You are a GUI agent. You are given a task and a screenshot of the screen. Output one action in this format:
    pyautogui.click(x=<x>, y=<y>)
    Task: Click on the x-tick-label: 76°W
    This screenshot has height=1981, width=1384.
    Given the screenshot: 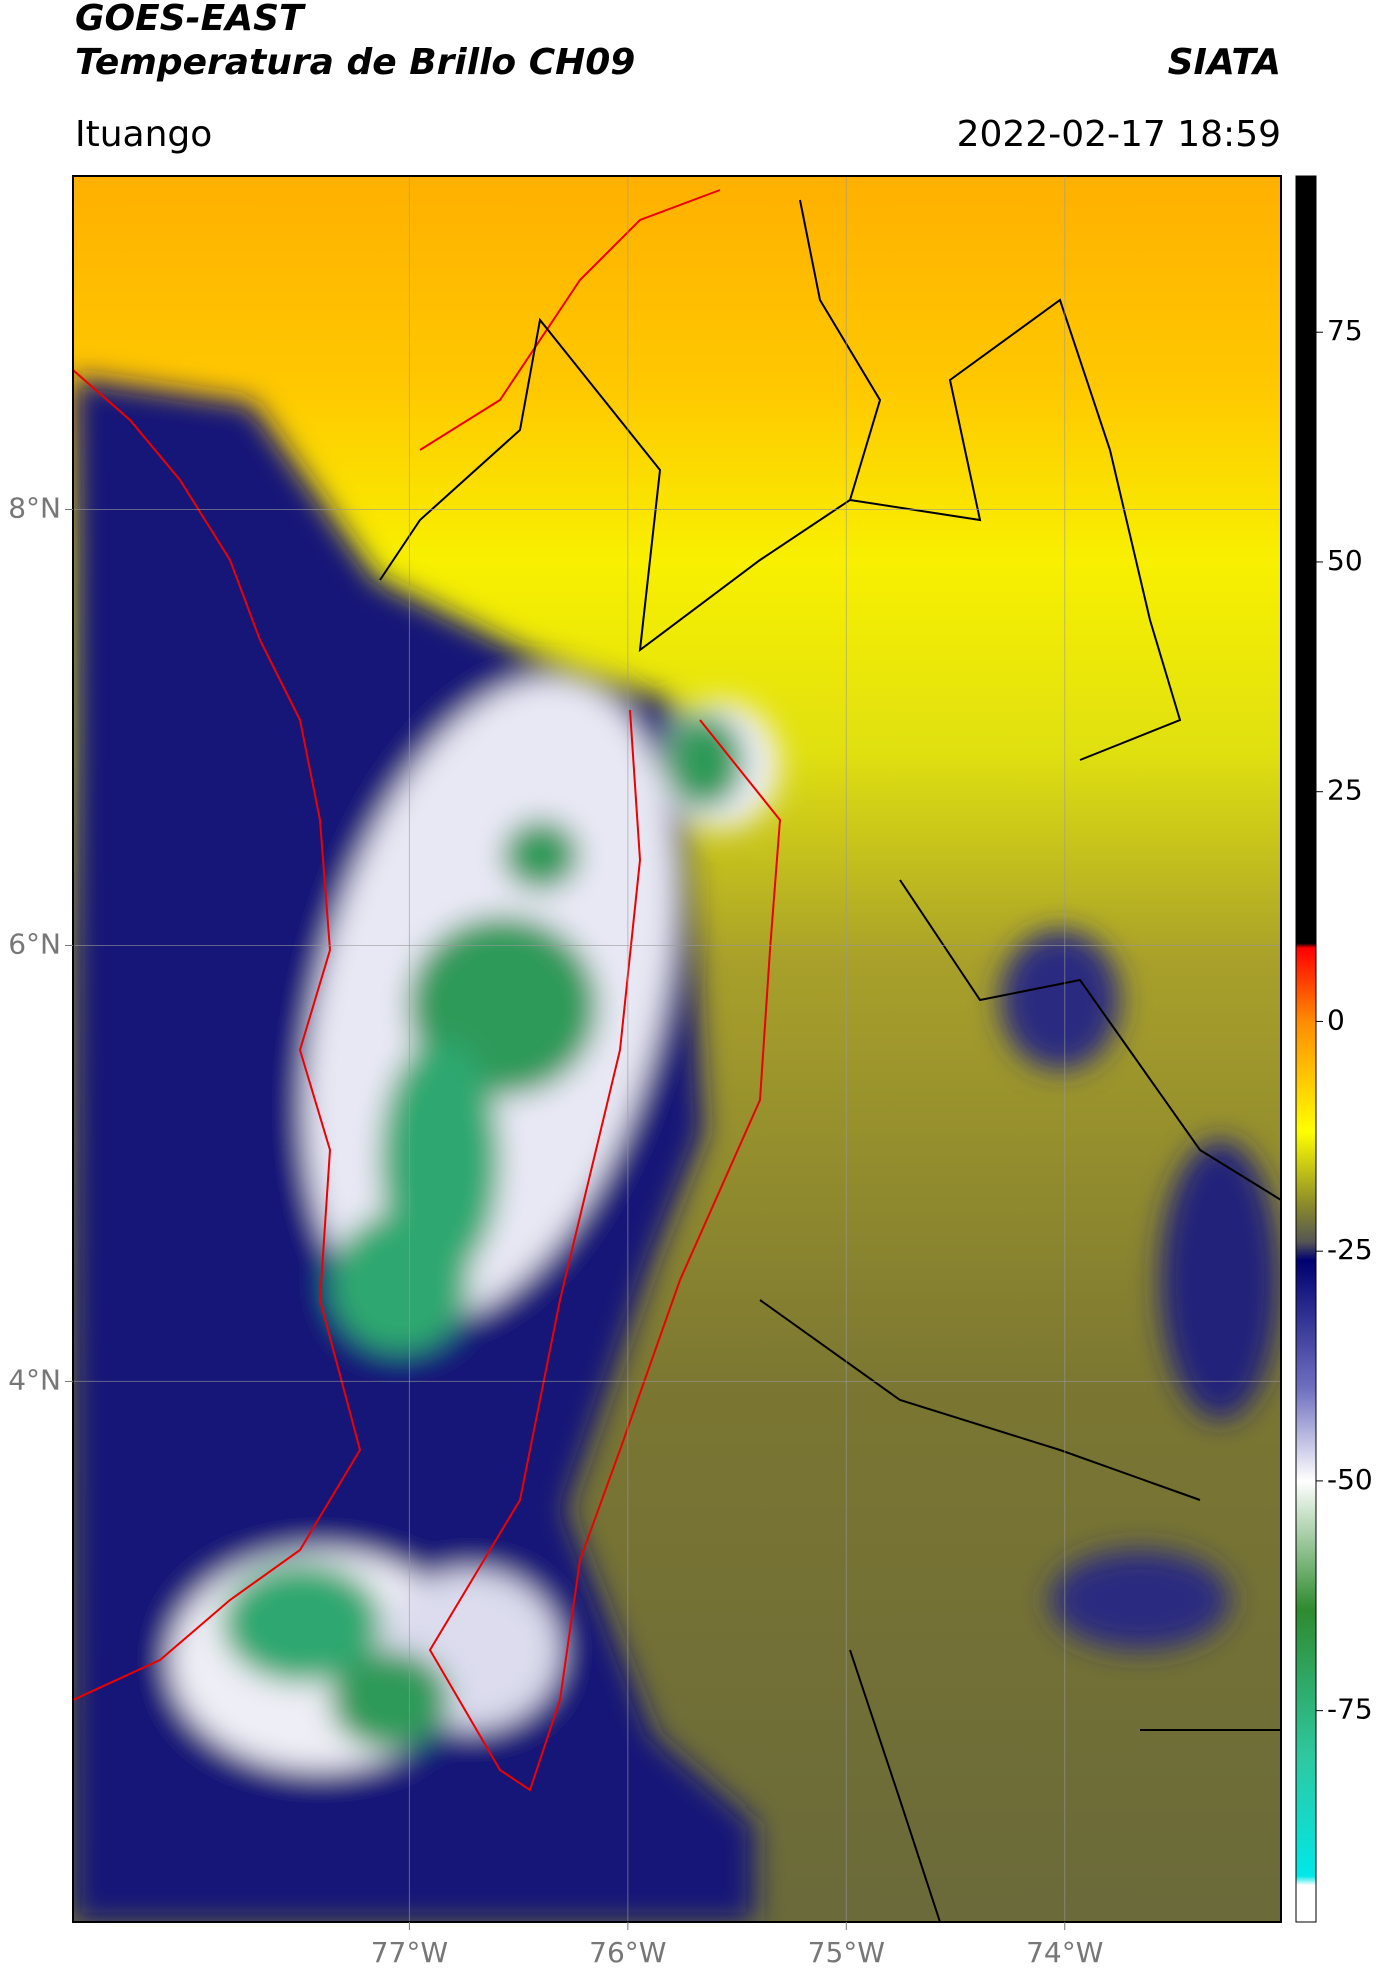 What is the action you would take?
    pyautogui.click(x=627, y=1952)
    